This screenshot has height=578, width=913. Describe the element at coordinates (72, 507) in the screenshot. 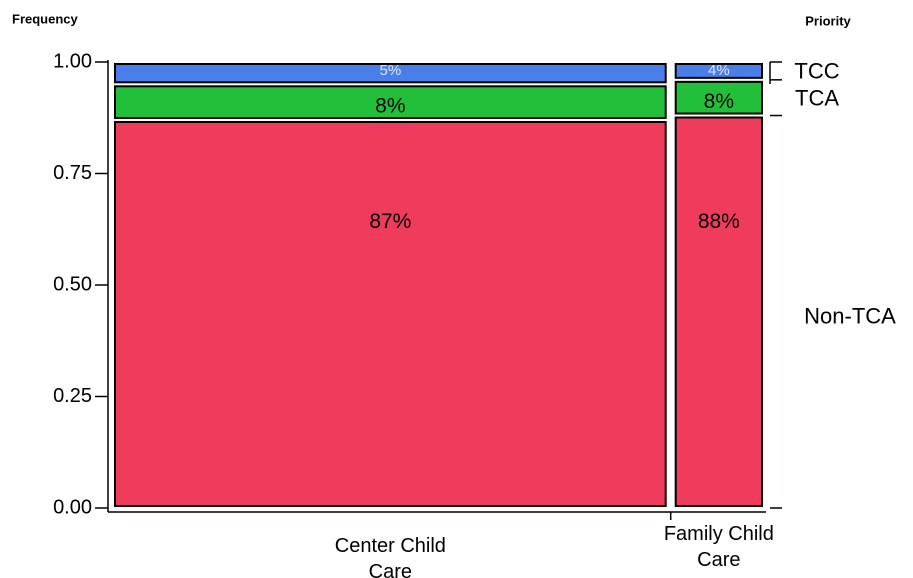

I see `y-tick-label: 0.00` at that location.